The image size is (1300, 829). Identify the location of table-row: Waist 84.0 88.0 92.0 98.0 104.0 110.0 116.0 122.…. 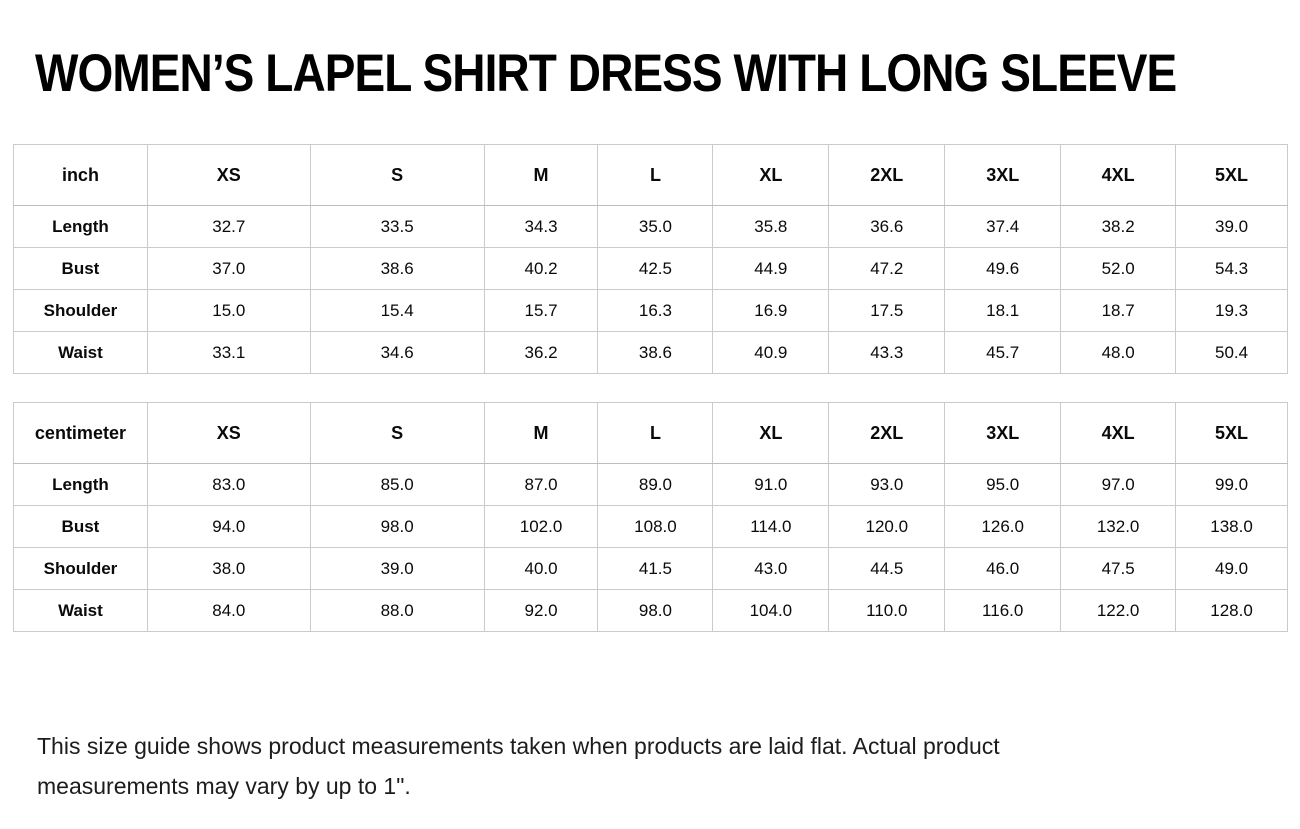
(650, 610).